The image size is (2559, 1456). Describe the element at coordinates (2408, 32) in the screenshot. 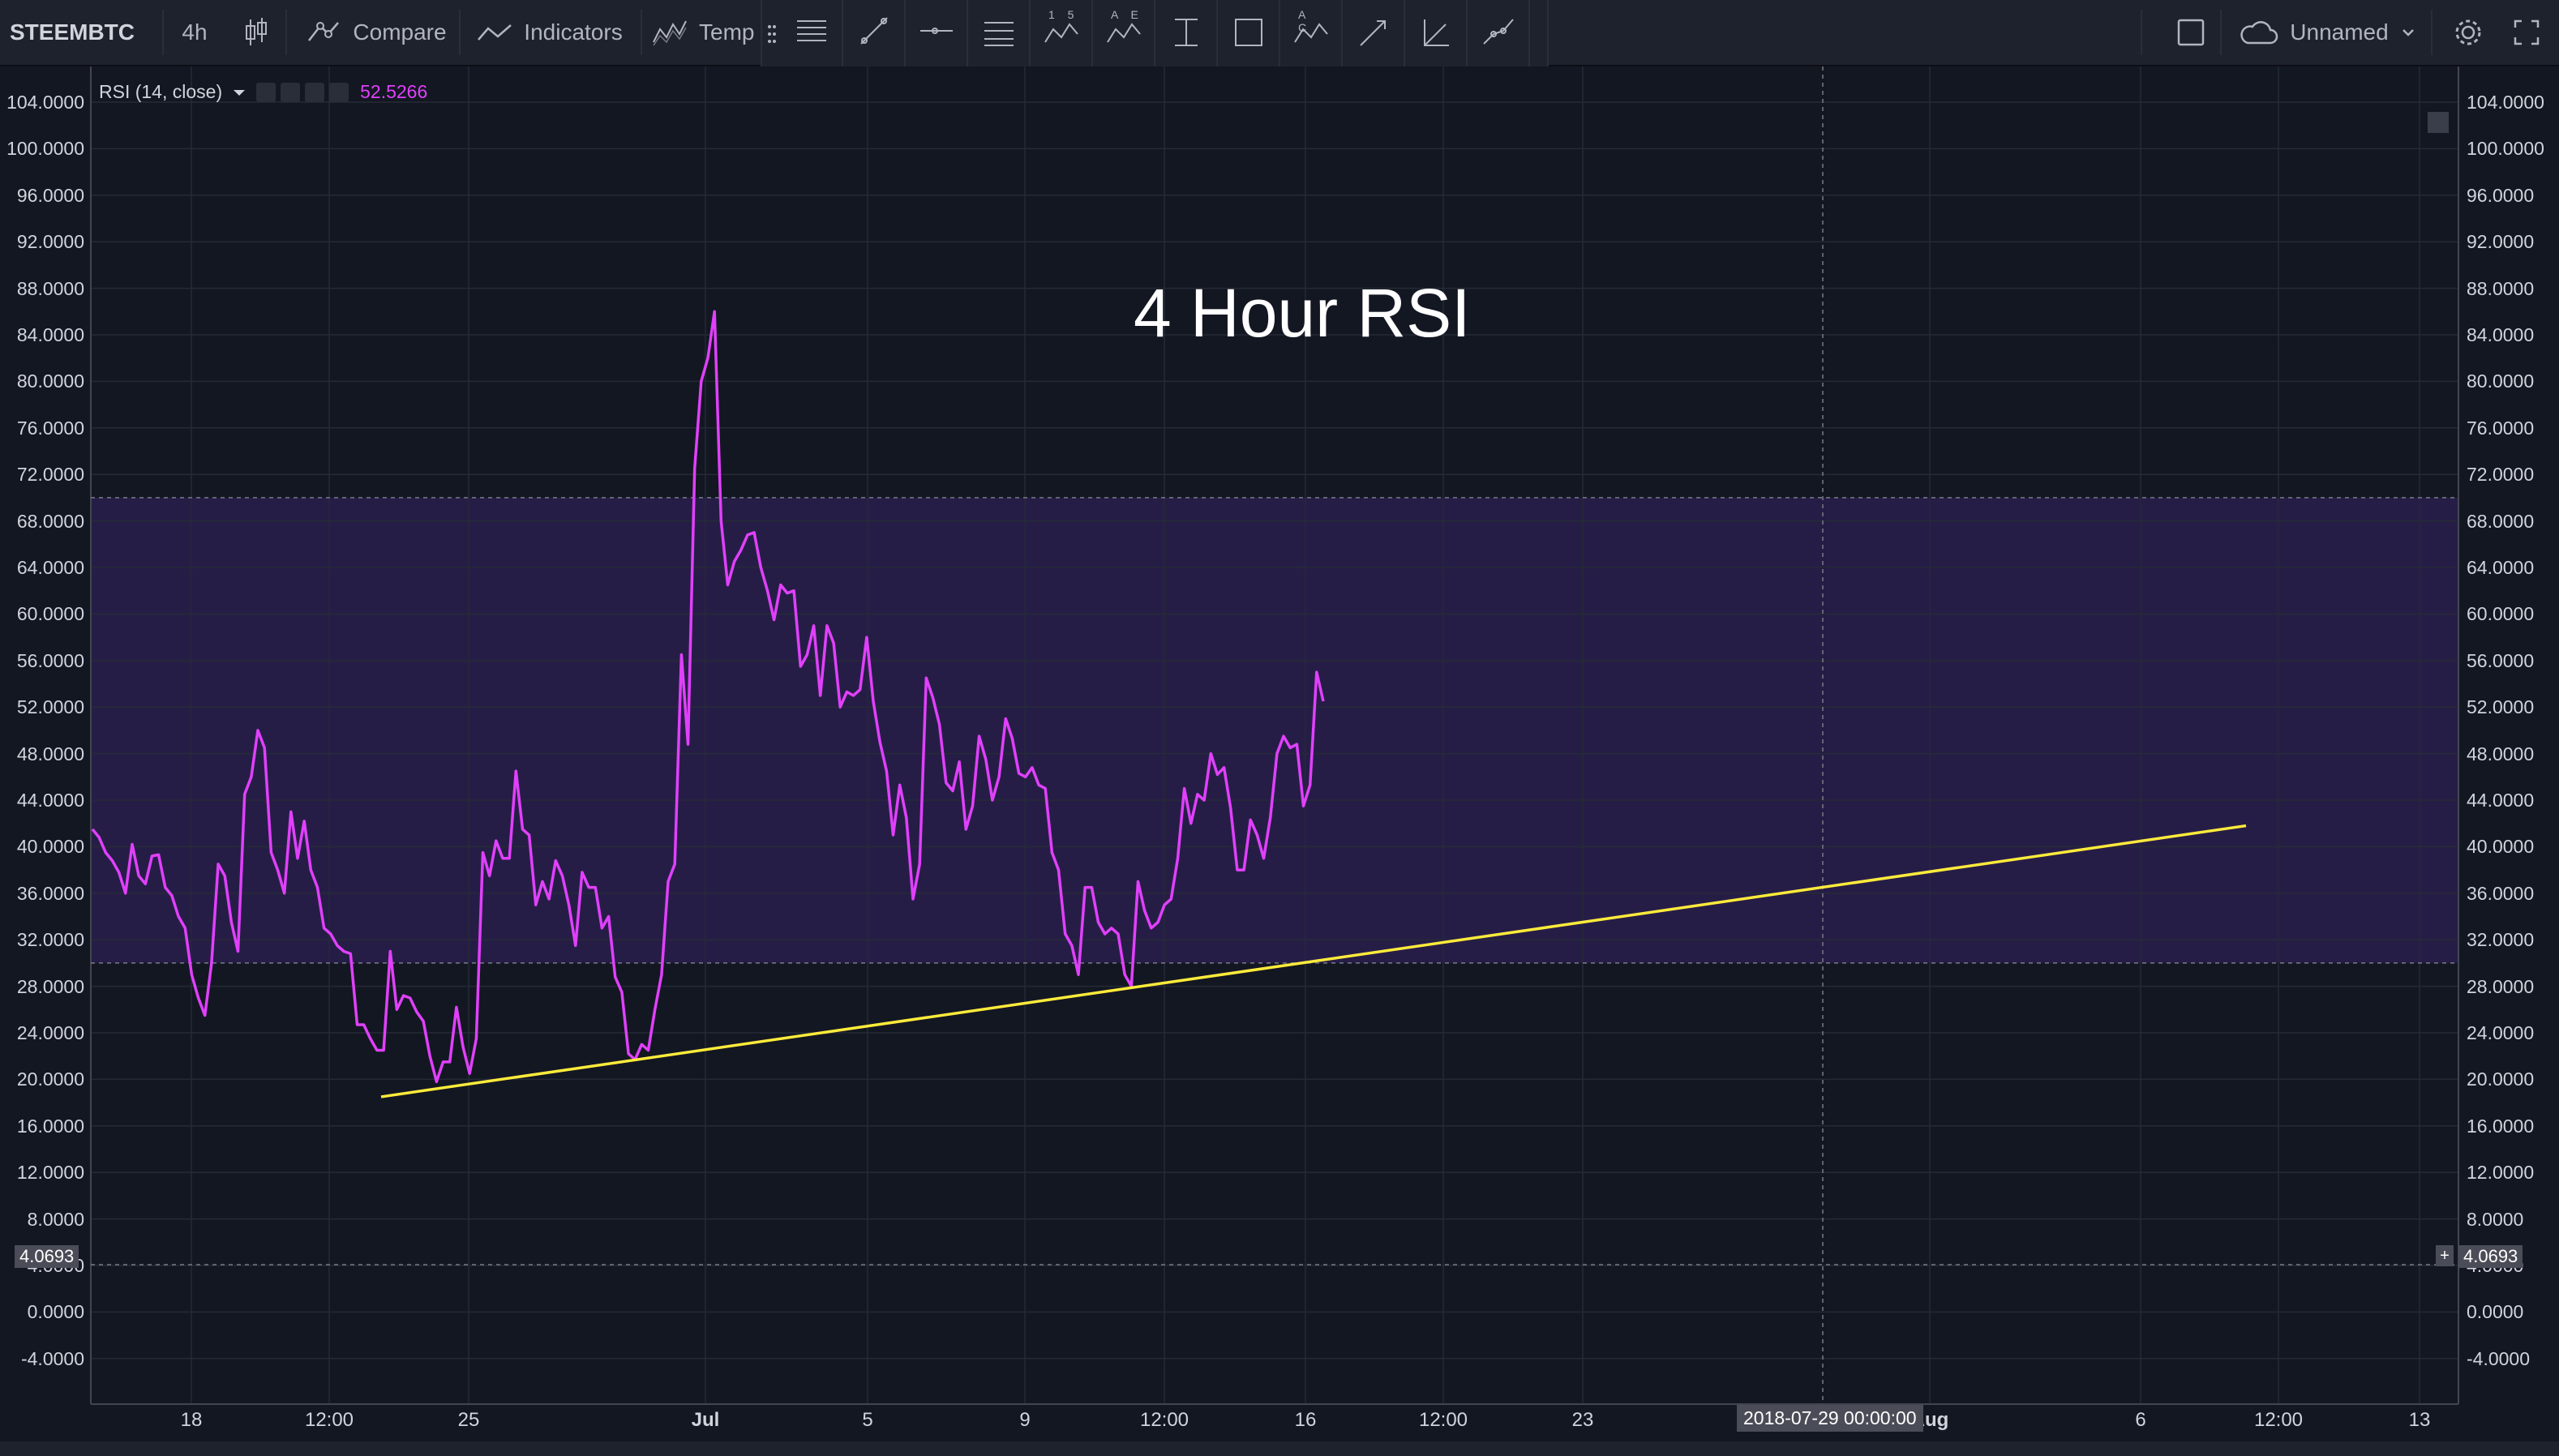

I see `chevron-down-icon` at that location.